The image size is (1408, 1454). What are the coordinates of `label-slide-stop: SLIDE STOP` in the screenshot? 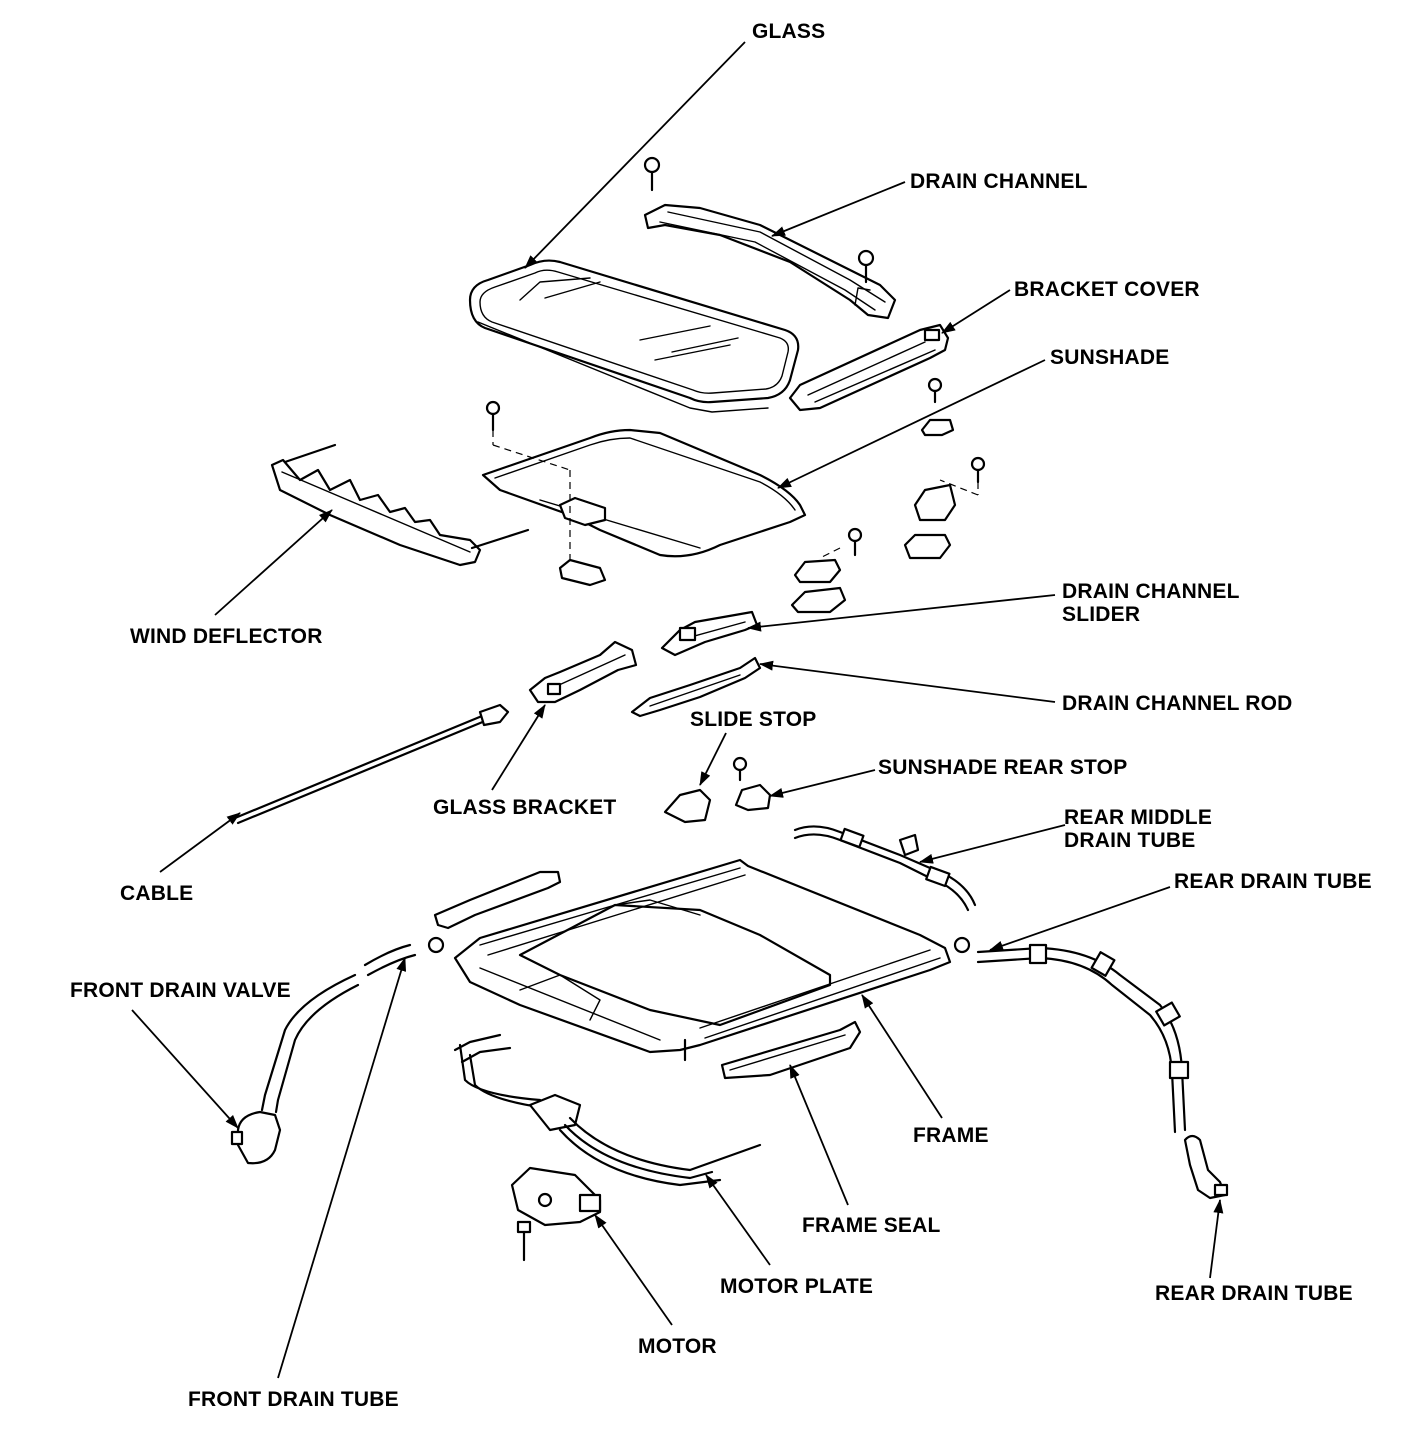 It's located at (753, 719).